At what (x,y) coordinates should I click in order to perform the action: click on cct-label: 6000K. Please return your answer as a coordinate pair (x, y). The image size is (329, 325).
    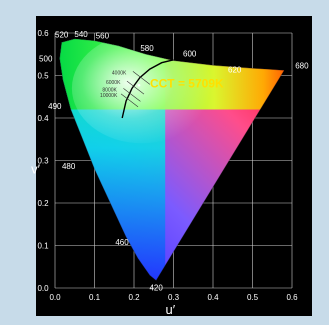
    Looking at the image, I should click on (113, 83).